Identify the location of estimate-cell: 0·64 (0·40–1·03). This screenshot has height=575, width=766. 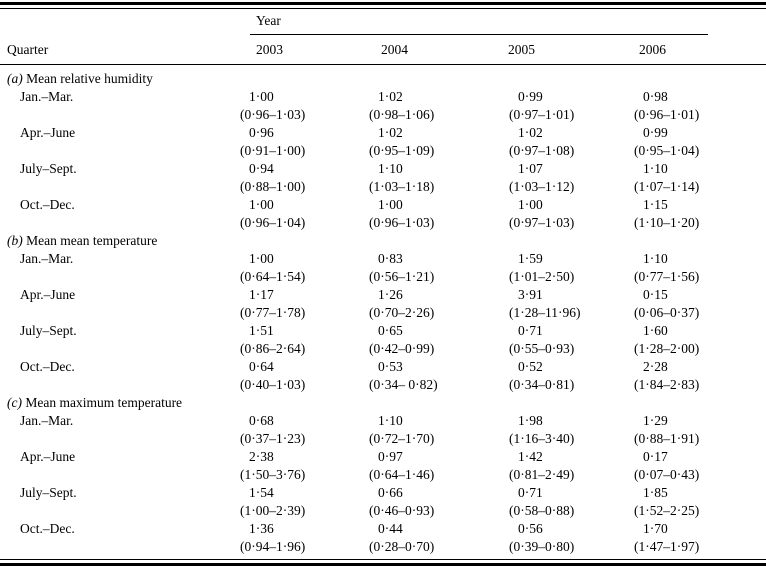
(272, 376).